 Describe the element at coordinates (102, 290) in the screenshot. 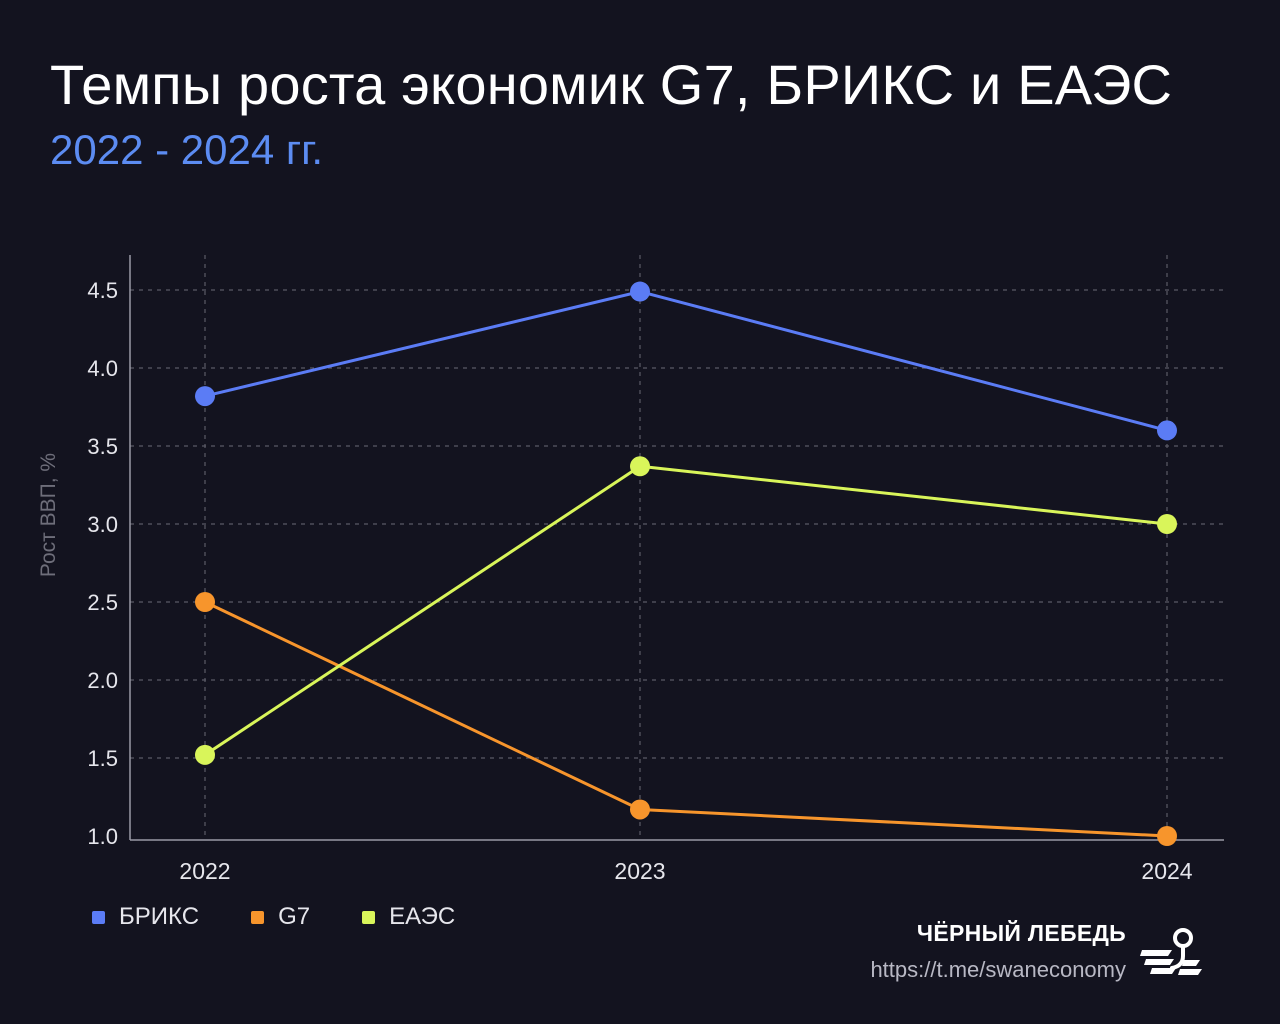

I see `y-tick-label: 4.5` at that location.